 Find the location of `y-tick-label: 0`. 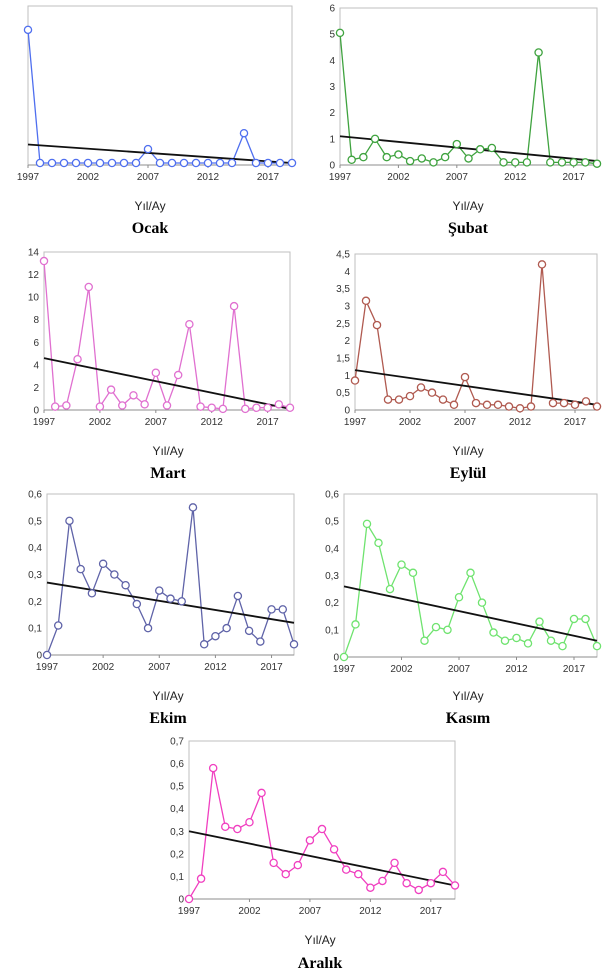

y-tick-label: 0 is located at coordinates (36, 411).